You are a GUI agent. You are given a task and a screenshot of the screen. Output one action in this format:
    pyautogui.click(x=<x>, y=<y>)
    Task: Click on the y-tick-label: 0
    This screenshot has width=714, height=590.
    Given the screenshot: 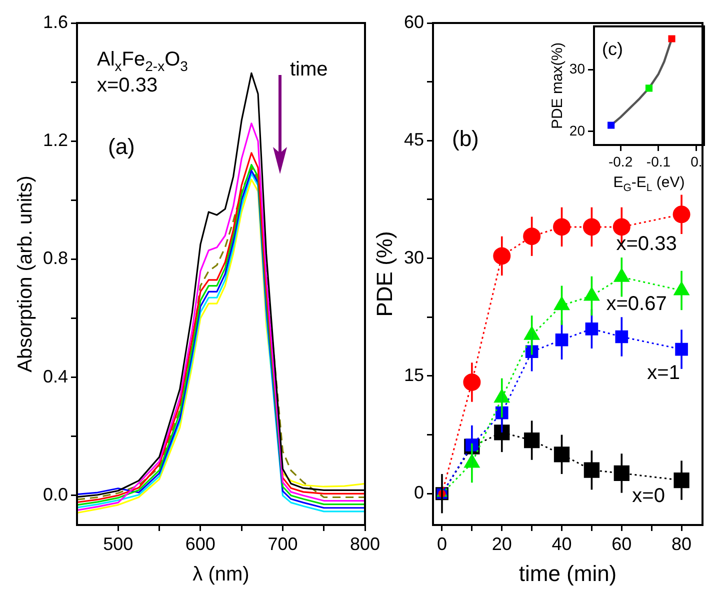 What is the action you would take?
    pyautogui.click(x=419, y=492)
    